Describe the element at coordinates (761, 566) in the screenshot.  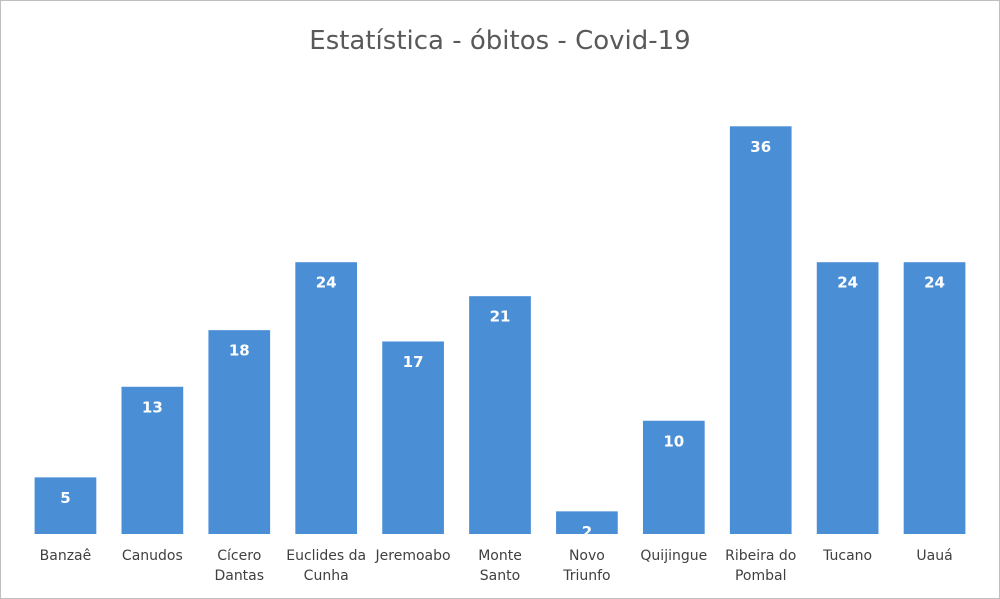
I see `x-tick-label: Ribeira do Pombal` at that location.